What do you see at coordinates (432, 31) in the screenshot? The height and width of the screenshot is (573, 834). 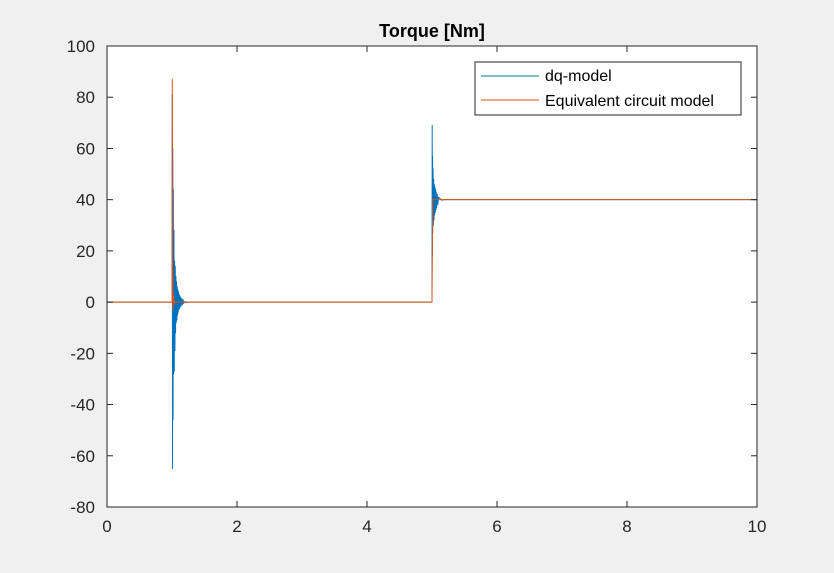 I see `chart-title: Torque [Nm]` at bounding box center [432, 31].